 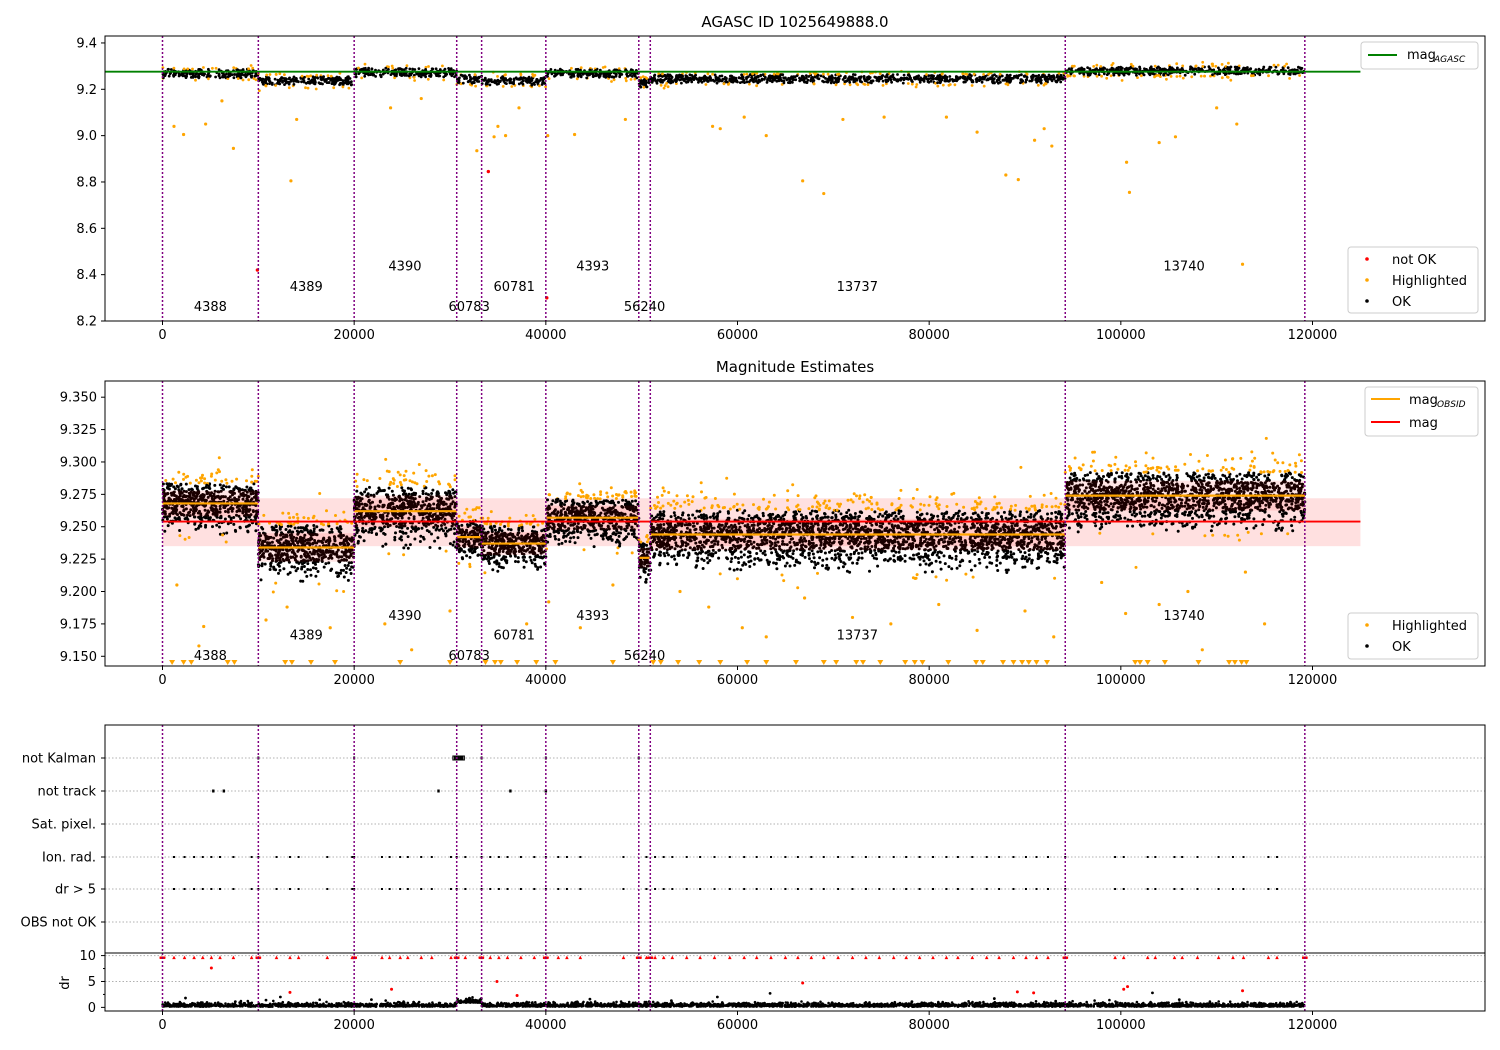 I want to click on chart-title: Magnitude Estimates, so click(x=795, y=367).